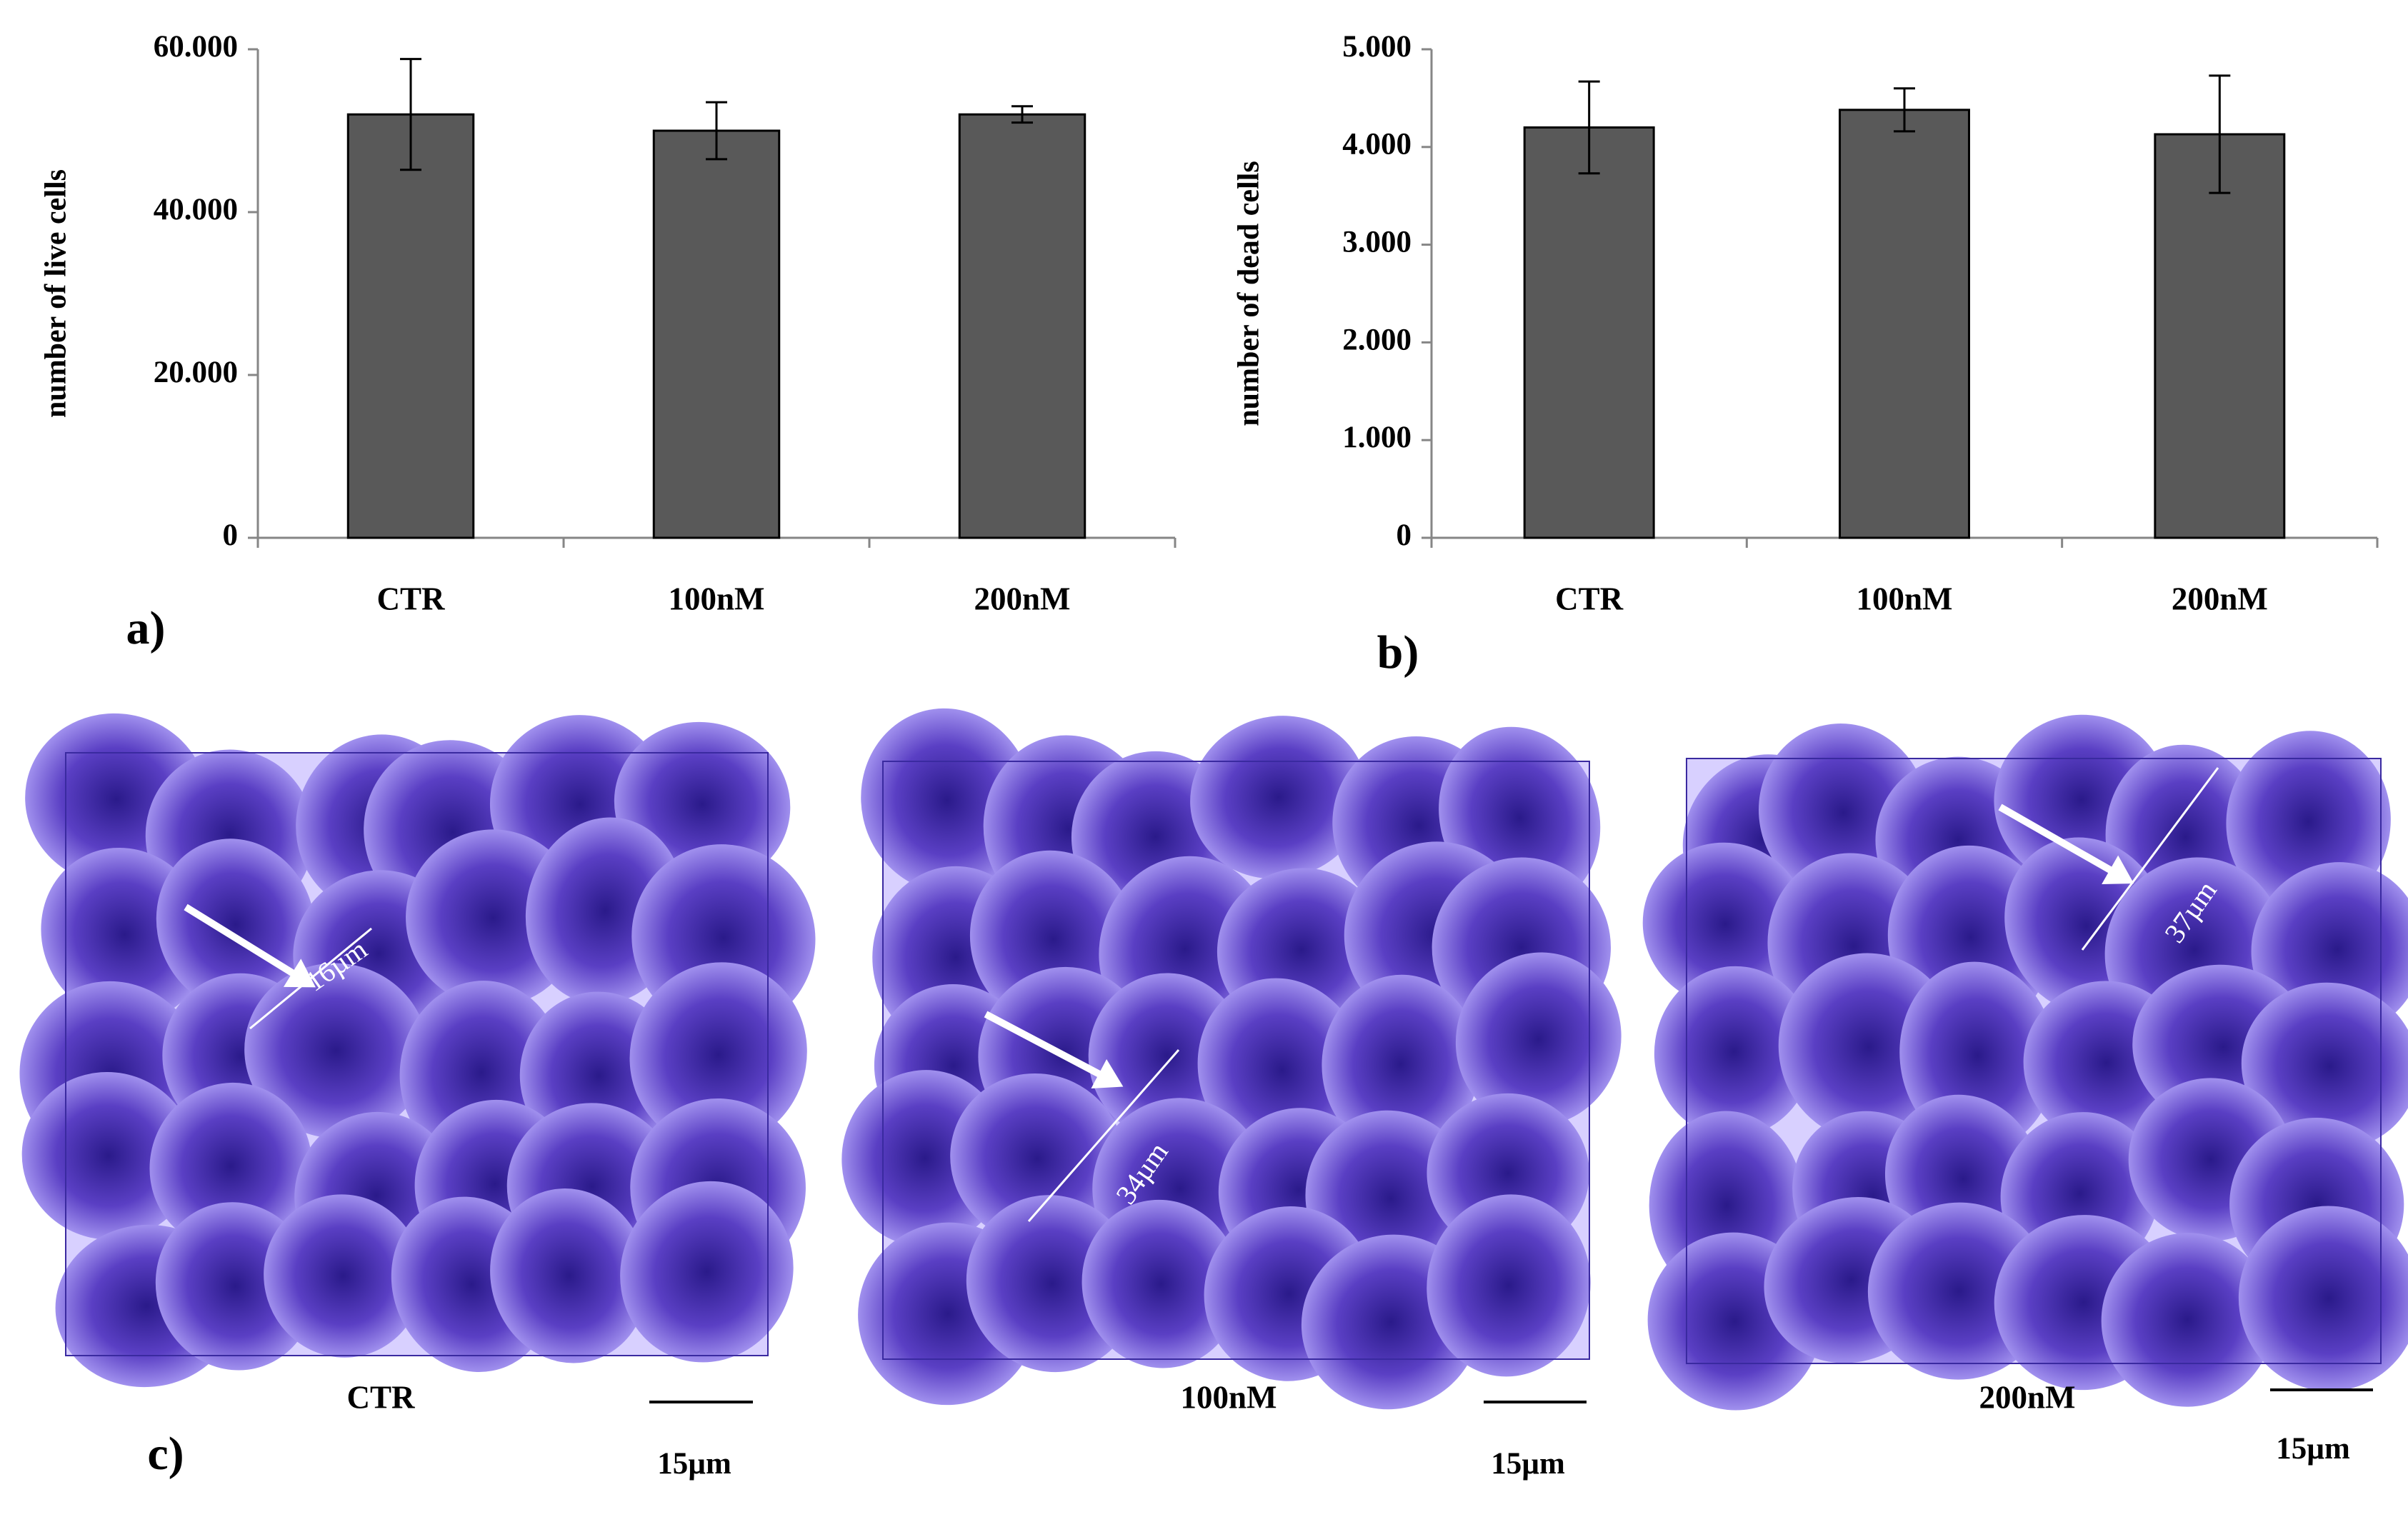 Image resolution: width=2408 pixels, height=1527 pixels. What do you see at coordinates (1377, 339) in the screenshot?
I see `y-tick-label: 2.000` at bounding box center [1377, 339].